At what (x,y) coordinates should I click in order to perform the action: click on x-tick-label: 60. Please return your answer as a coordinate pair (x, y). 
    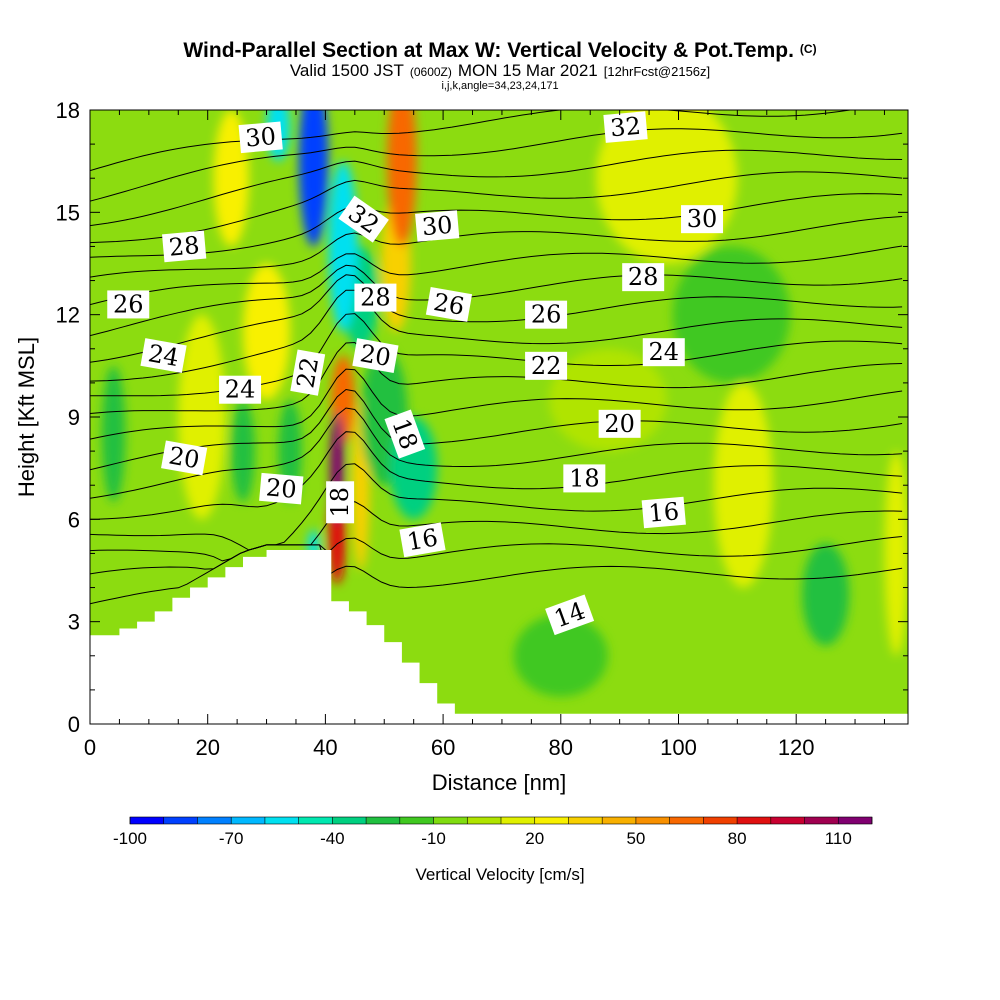
    Looking at the image, I should click on (443, 747).